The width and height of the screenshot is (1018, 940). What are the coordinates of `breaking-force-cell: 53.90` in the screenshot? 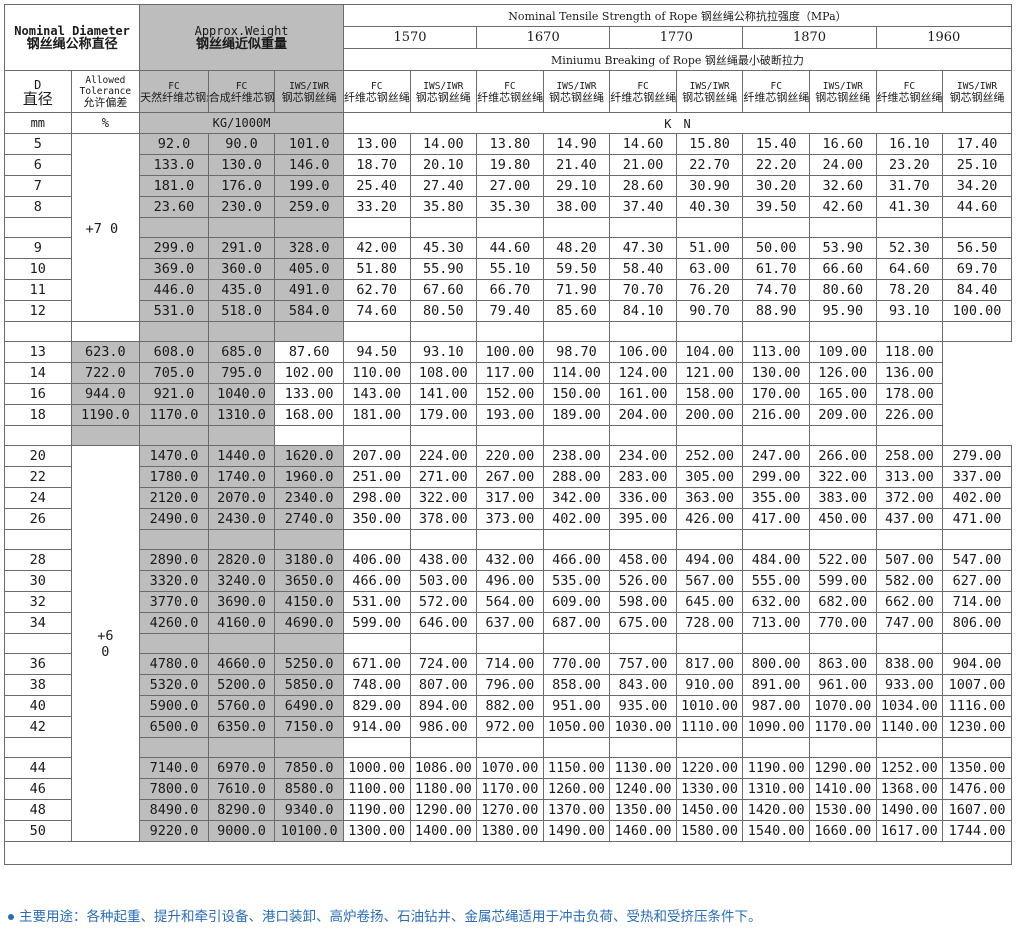 It's located at (842, 248).